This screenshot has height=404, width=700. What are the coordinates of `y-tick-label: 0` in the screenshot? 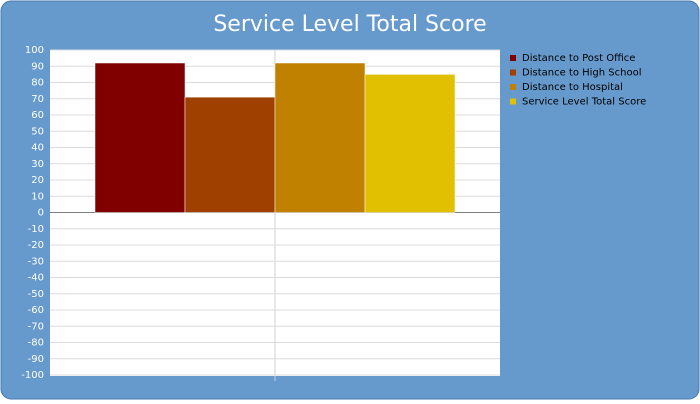 It's located at (41, 213).